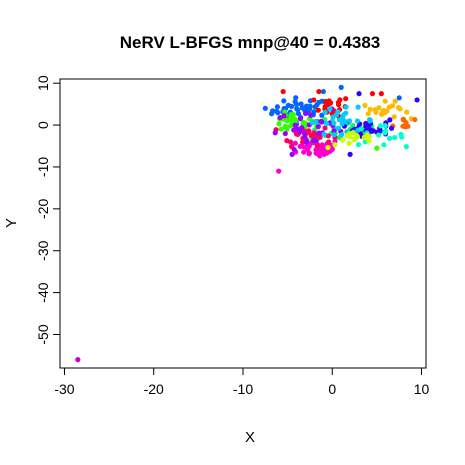 The height and width of the screenshot is (465, 465). Describe the element at coordinates (43, 334) in the screenshot. I see `y-tick-label: -50` at that location.